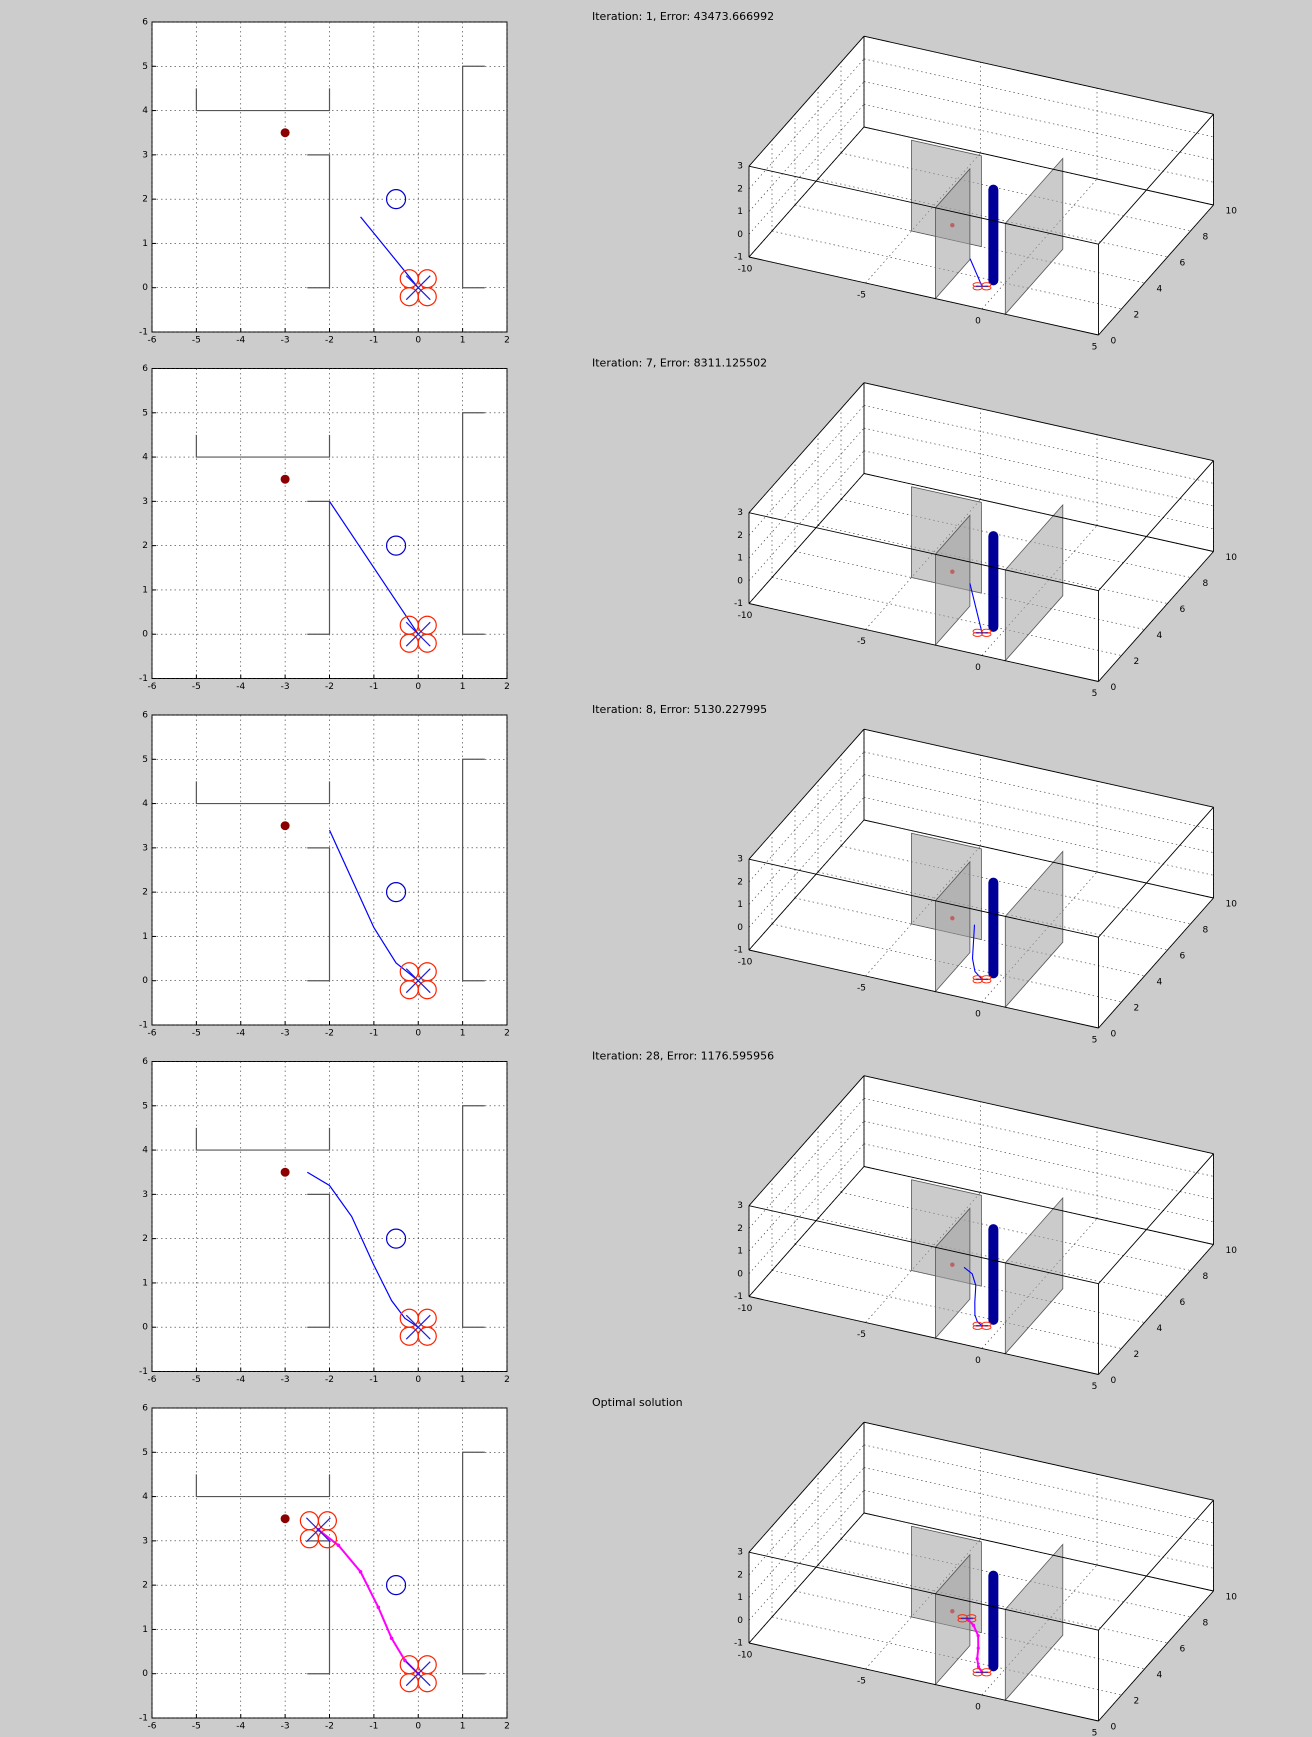 Image resolution: width=1312 pixels, height=1737 pixels. Describe the element at coordinates (145, 1541) in the screenshot. I see `y-tick-label: 3` at that location.